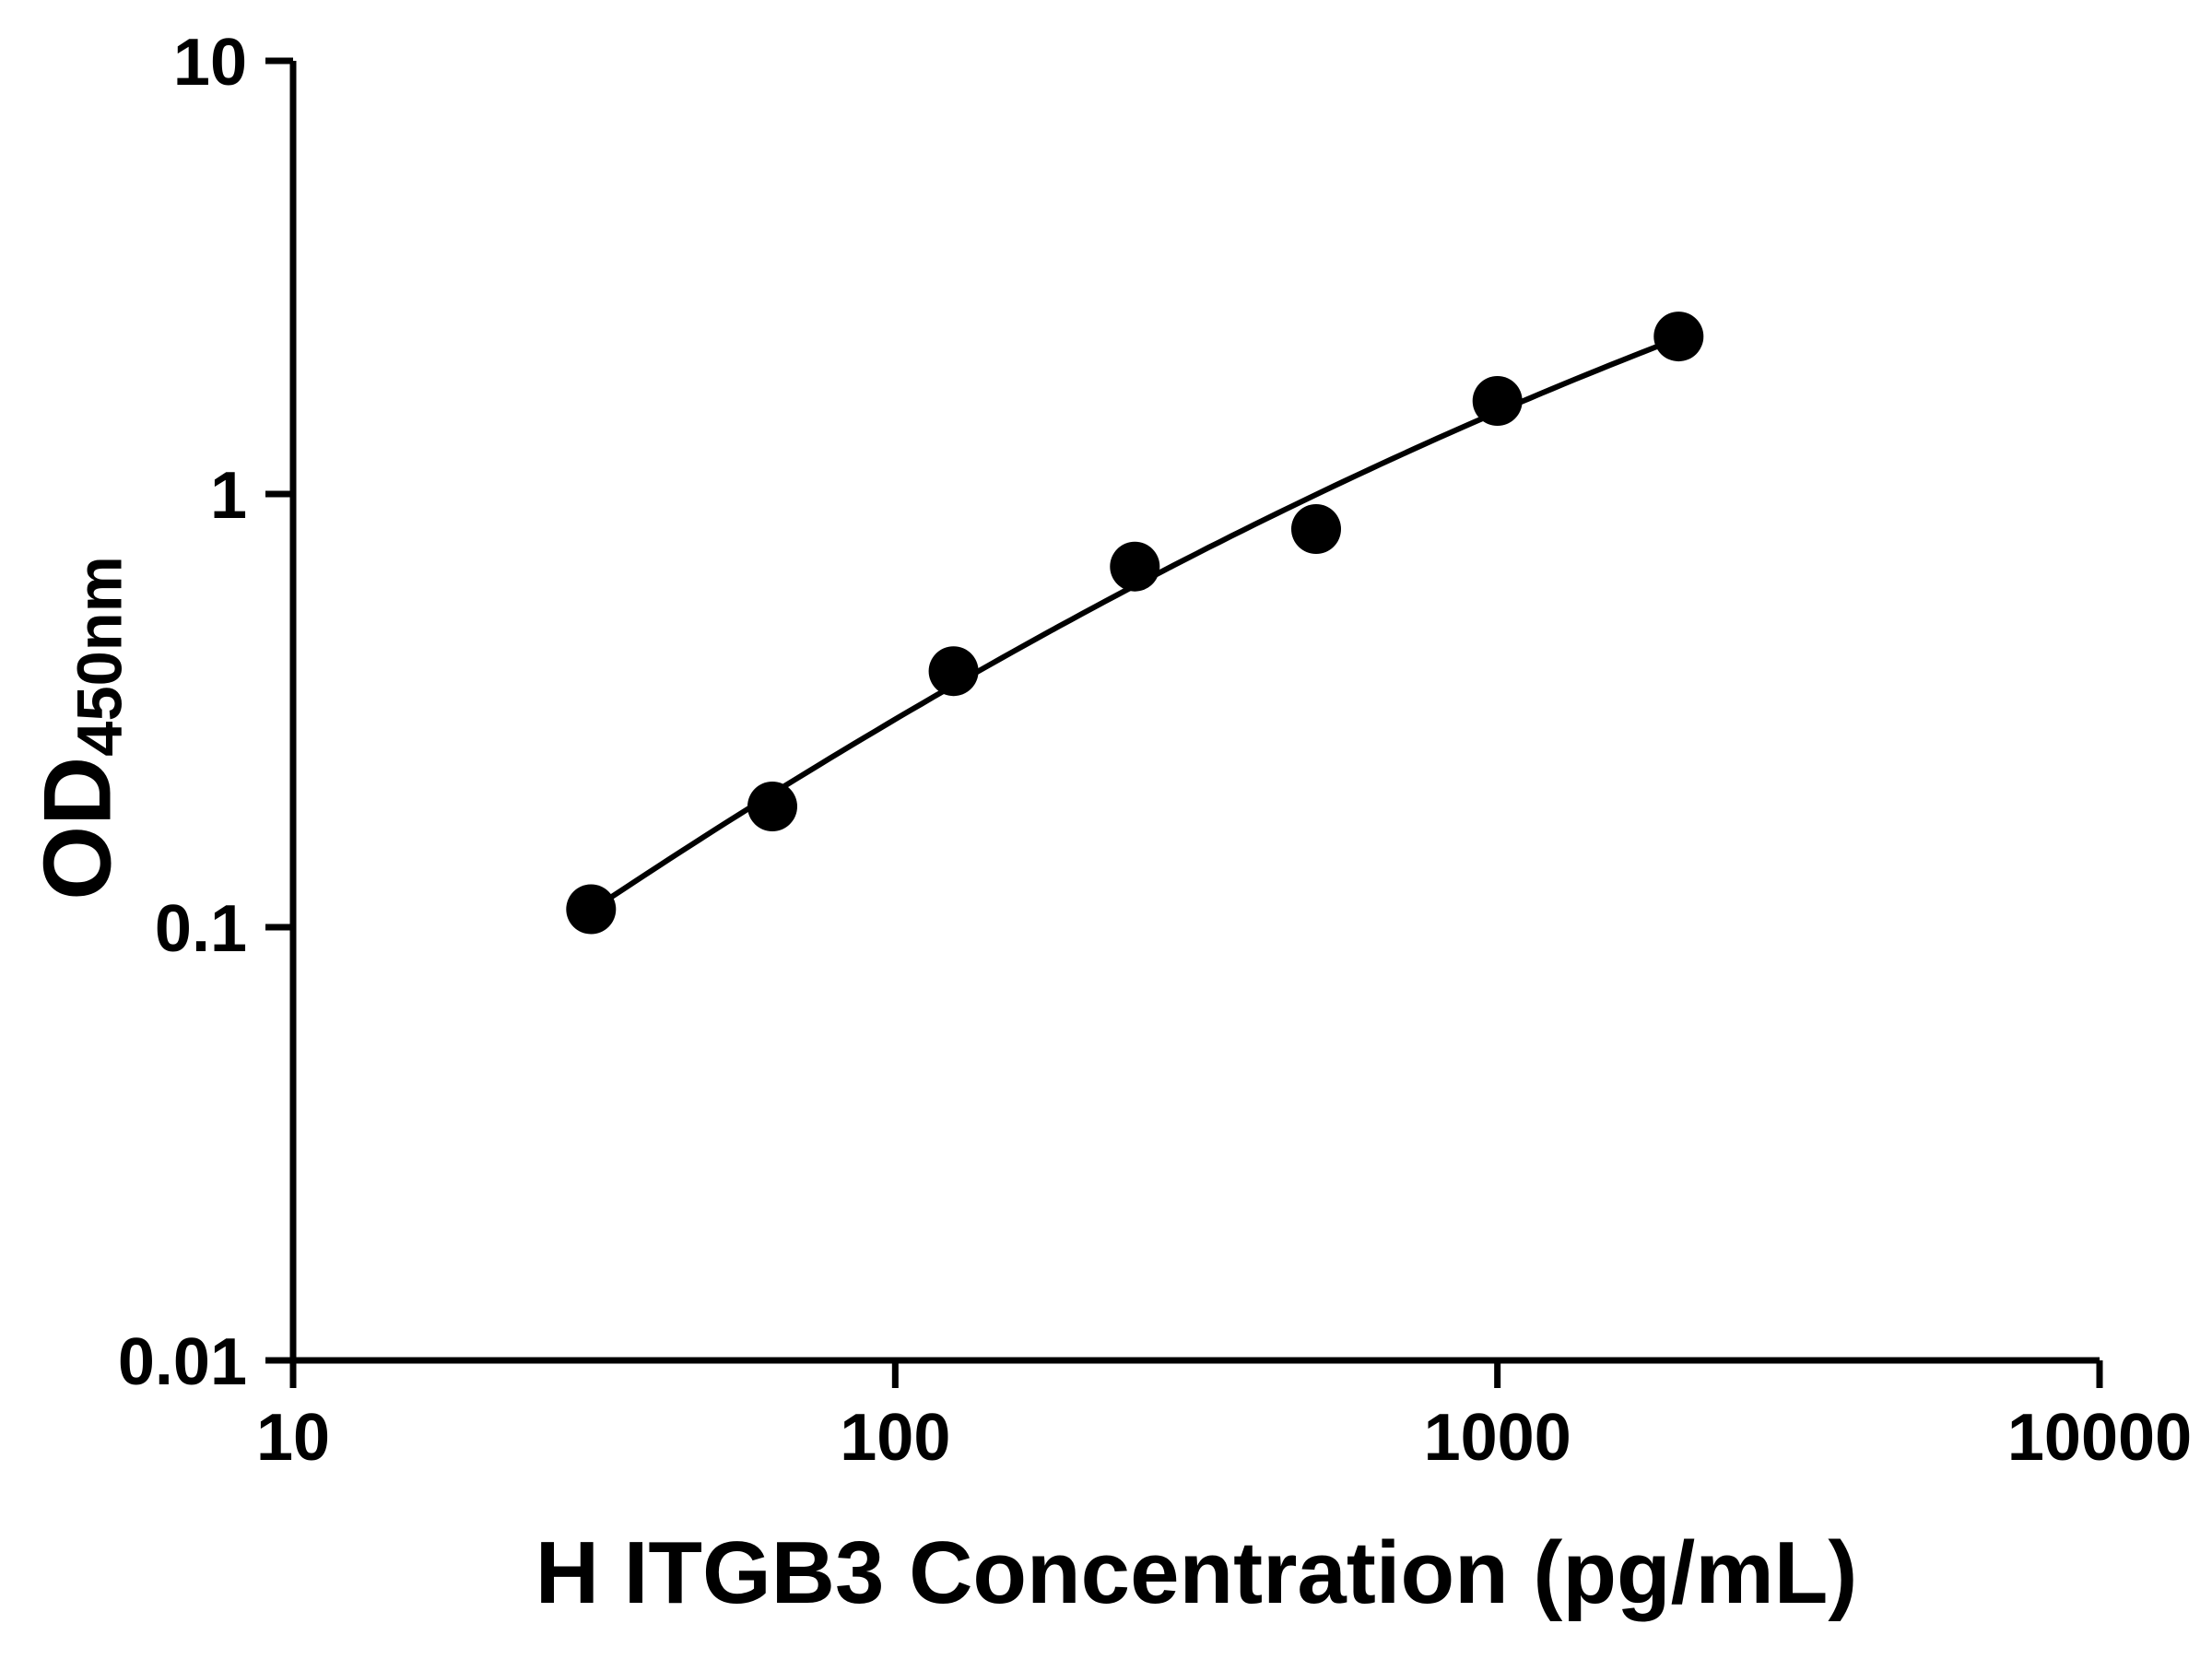  I want to click on y-axis-label-subscript: 450nm, so click(99, 656).